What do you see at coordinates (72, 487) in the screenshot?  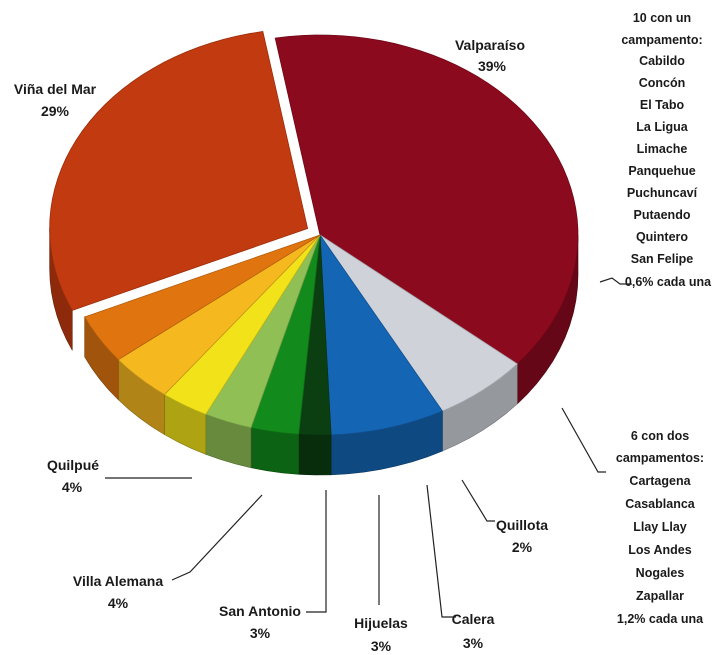 I see `label-quilpue-value: 4%` at bounding box center [72, 487].